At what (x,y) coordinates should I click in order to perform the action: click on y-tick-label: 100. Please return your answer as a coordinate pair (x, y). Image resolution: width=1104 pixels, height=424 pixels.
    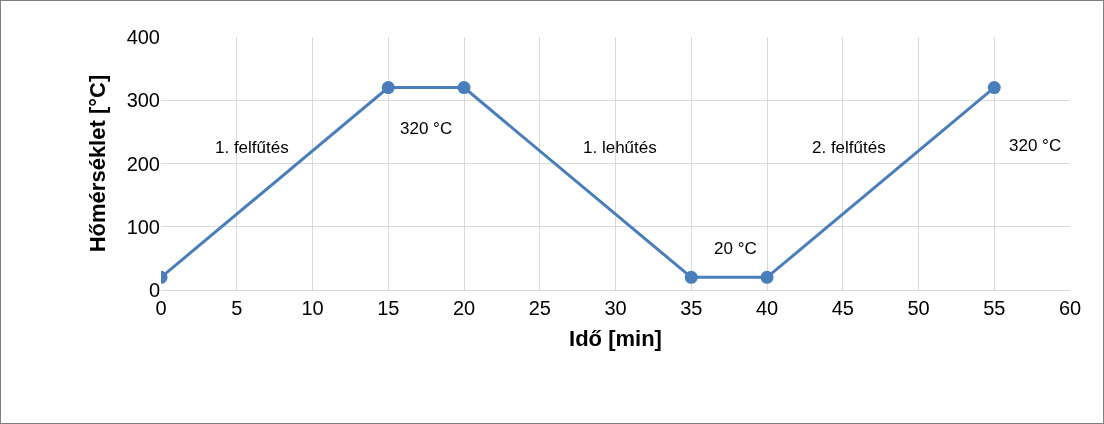
    Looking at the image, I should click on (143, 226).